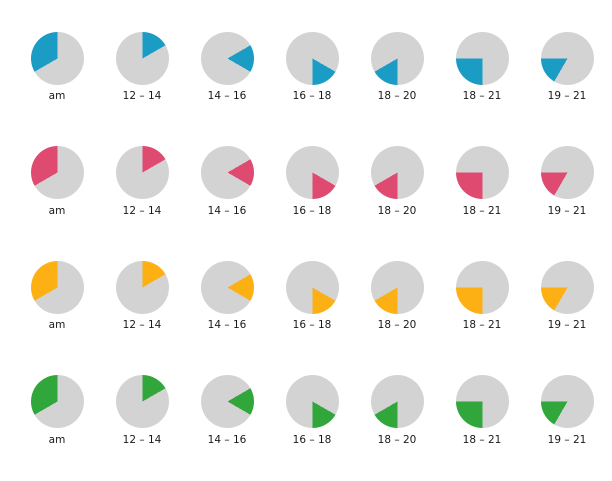 This screenshot has width=612, height=481. What do you see at coordinates (57, 58) in the screenshot?
I see `clock-pie-row-1-blue-col1` at bounding box center [57, 58].